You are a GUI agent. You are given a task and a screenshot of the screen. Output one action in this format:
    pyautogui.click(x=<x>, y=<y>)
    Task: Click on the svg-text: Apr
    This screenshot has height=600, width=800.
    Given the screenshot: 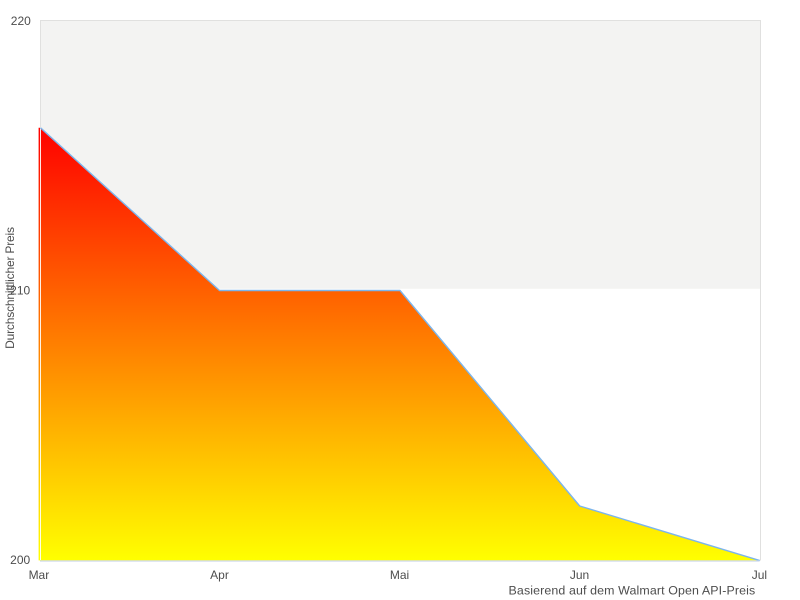 What is the action you would take?
    pyautogui.click(x=219, y=575)
    